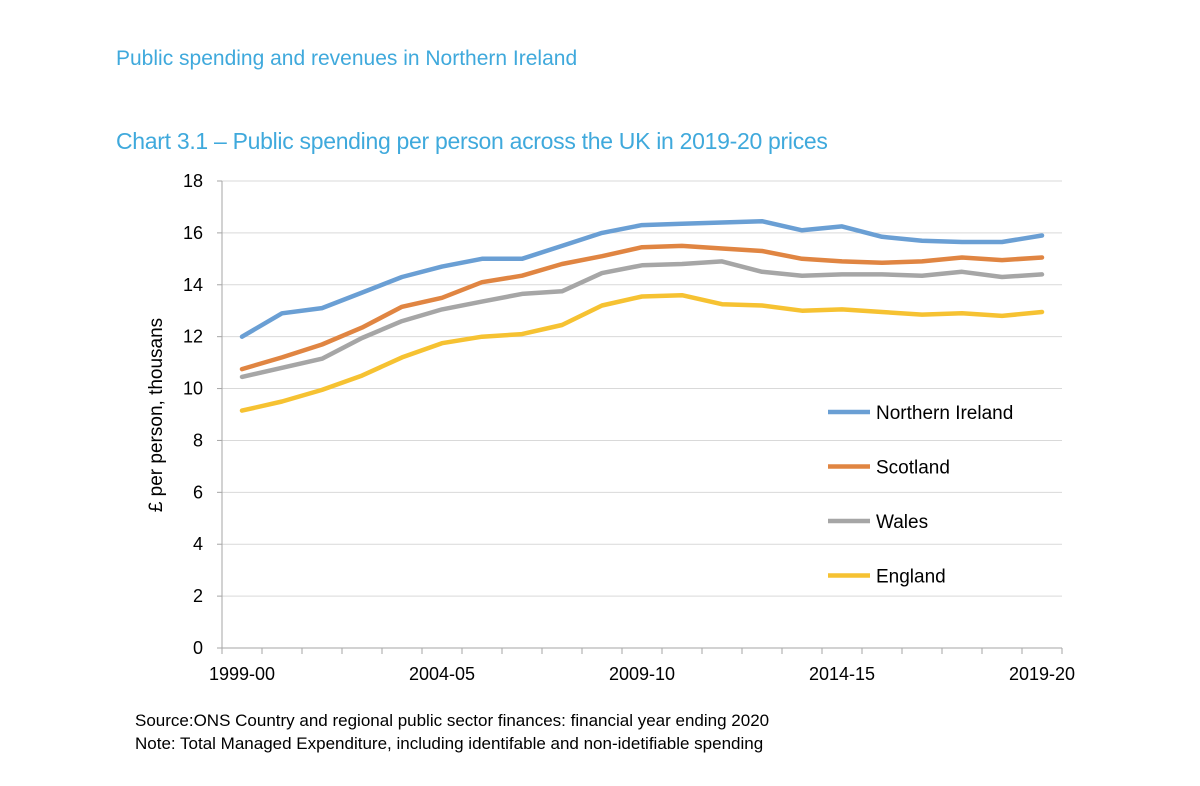  I want to click on y-tick-label: 18, so click(193, 181).